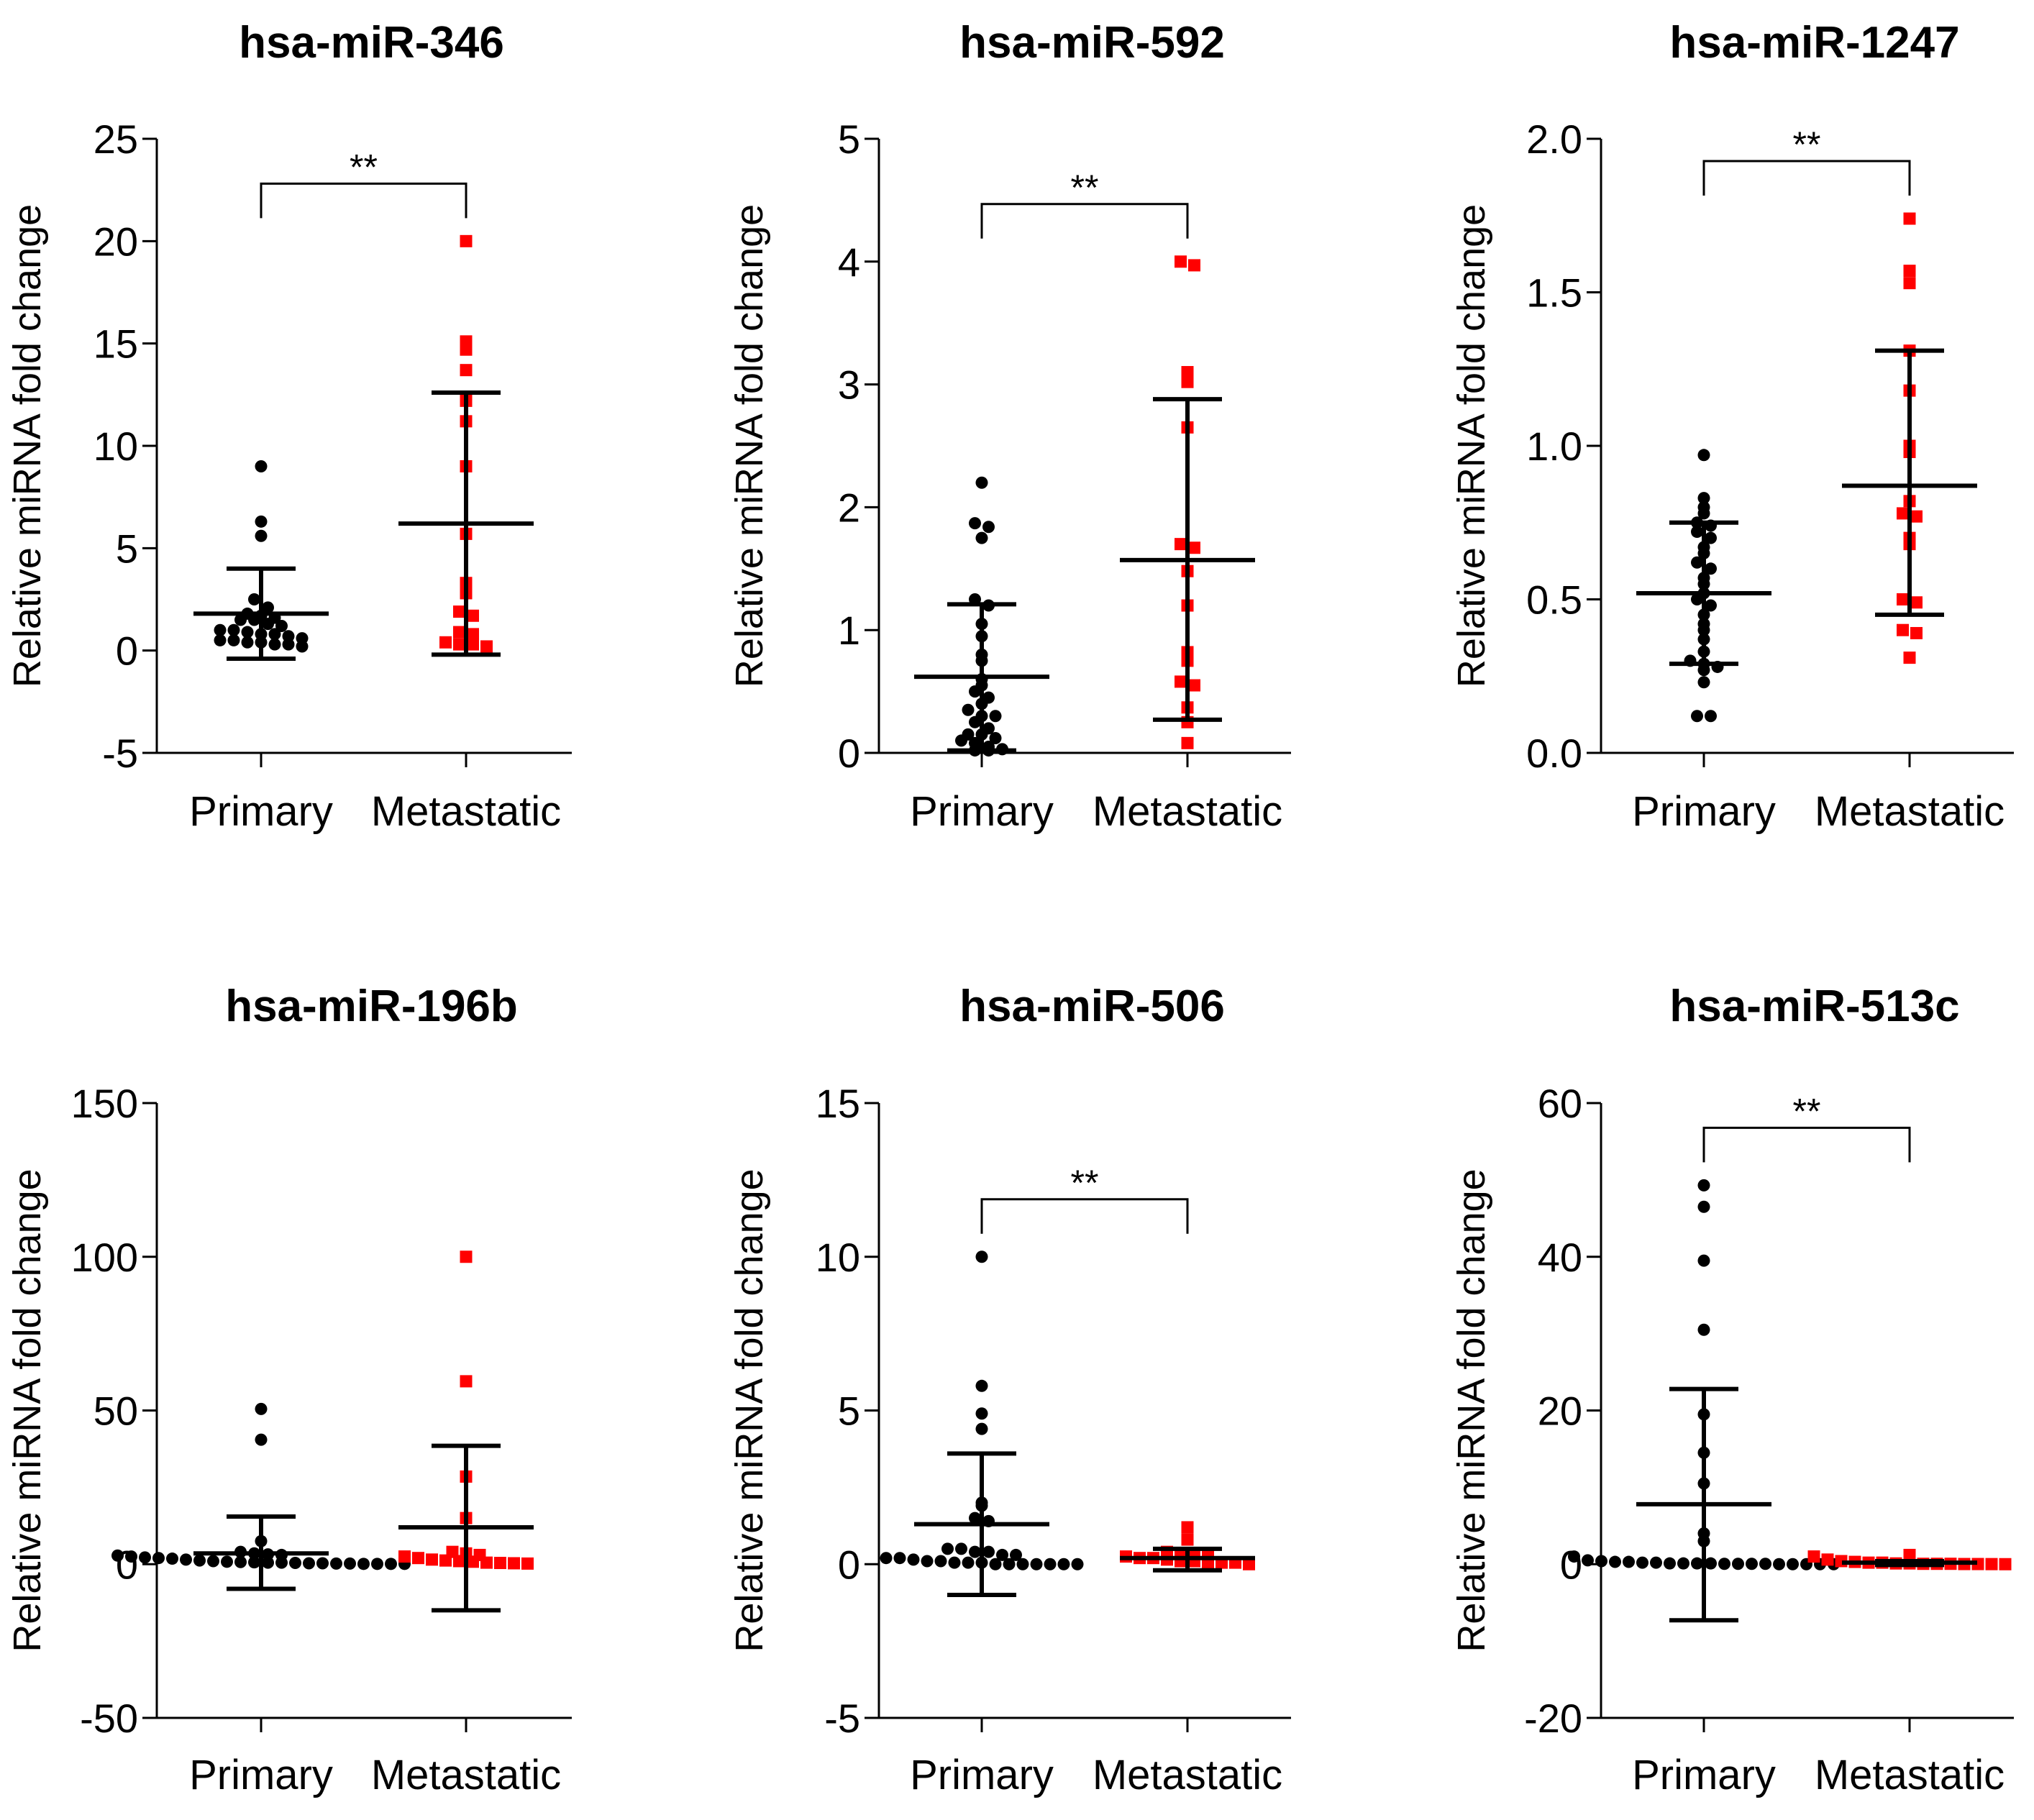 The height and width of the screenshot is (1820, 2034). I want to click on y-tick-label: 5, so click(849, 1411).